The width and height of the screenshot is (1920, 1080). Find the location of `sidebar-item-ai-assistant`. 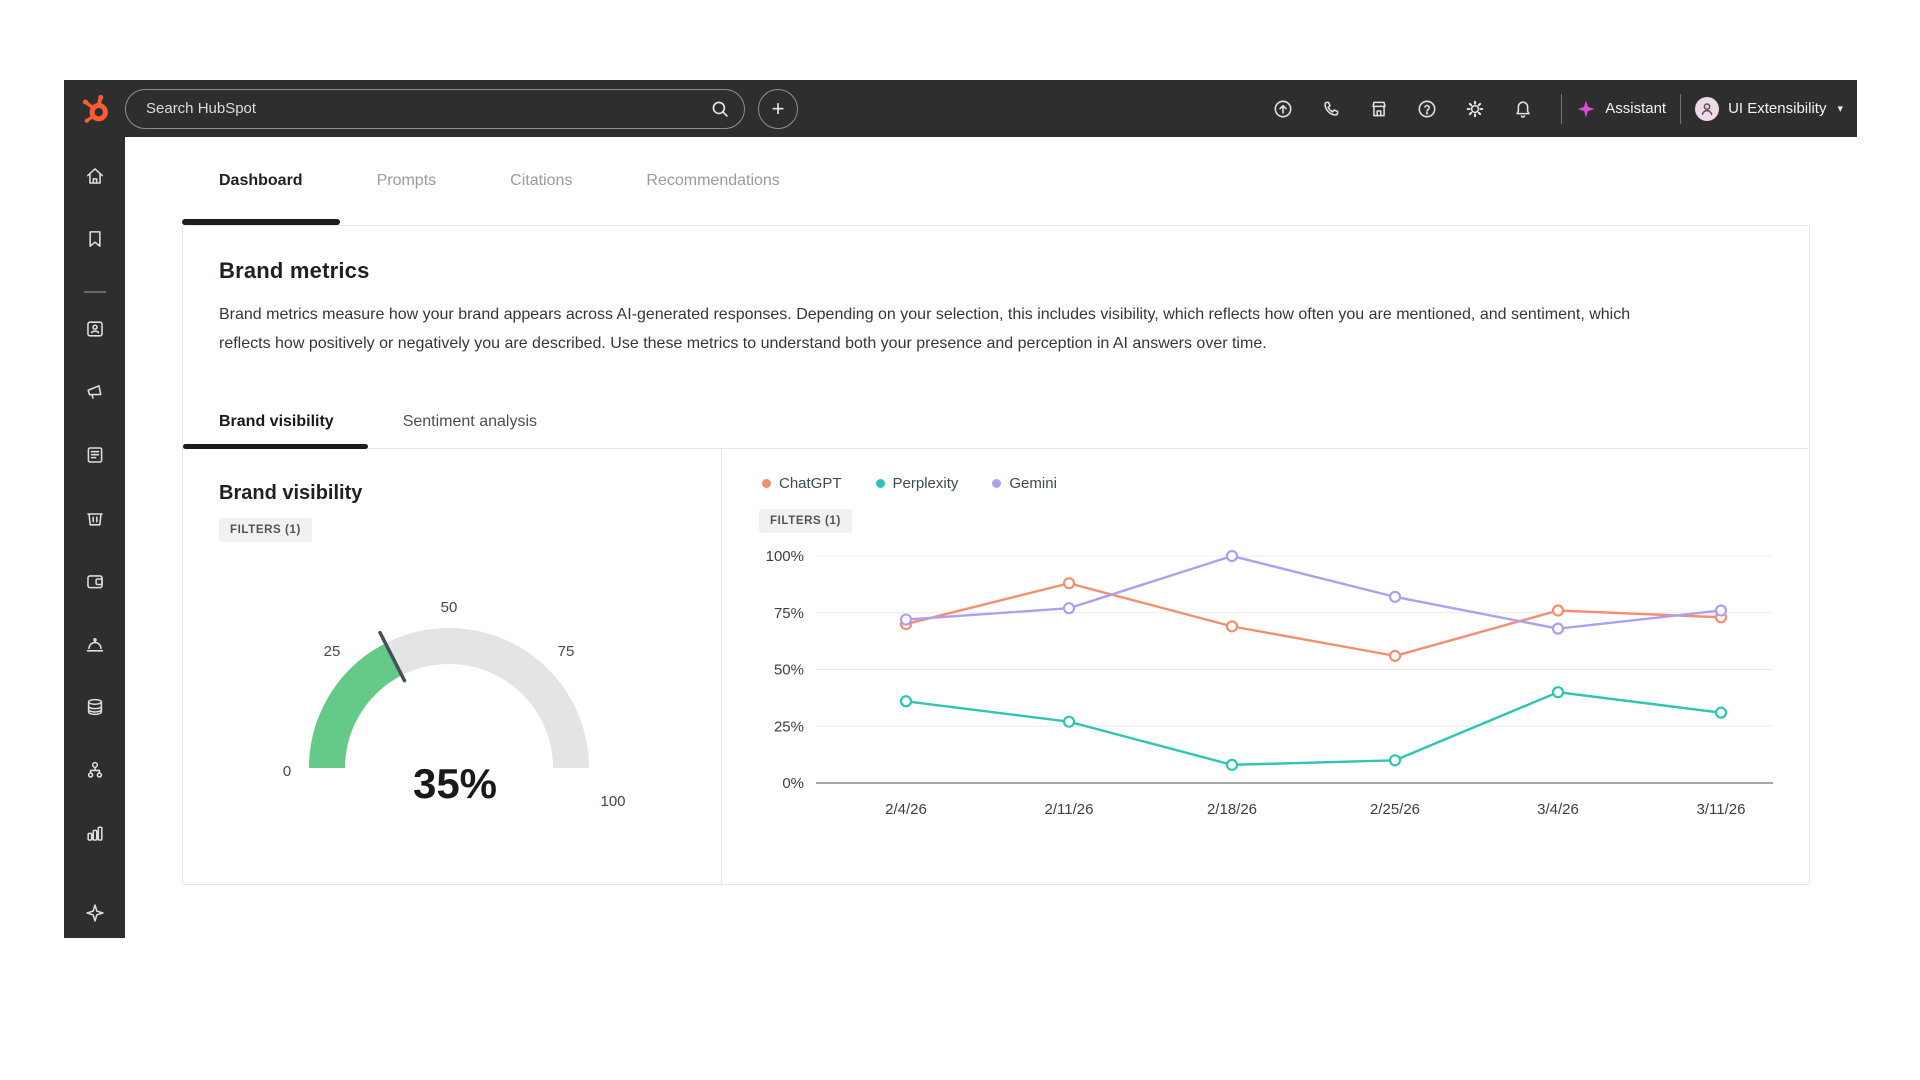

sidebar-item-ai-assistant is located at coordinates (95, 913).